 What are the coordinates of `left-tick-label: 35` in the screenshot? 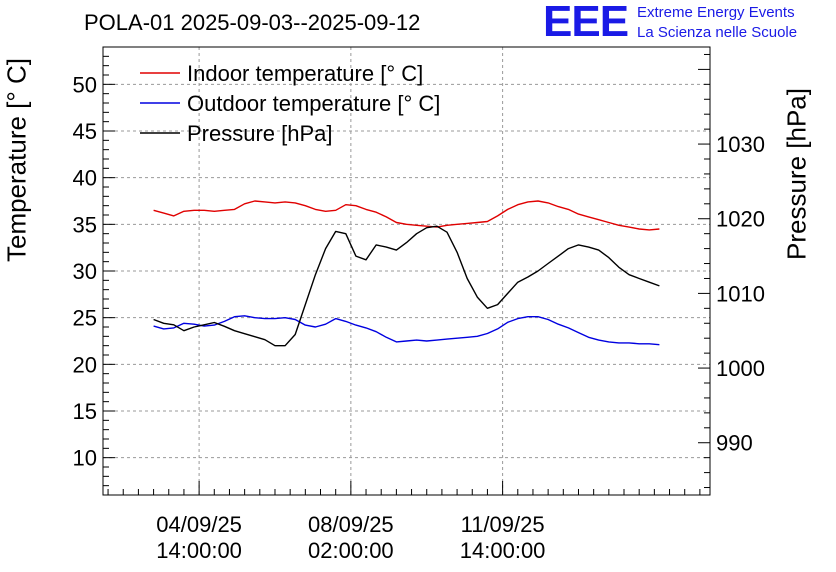 It's located at (85, 224).